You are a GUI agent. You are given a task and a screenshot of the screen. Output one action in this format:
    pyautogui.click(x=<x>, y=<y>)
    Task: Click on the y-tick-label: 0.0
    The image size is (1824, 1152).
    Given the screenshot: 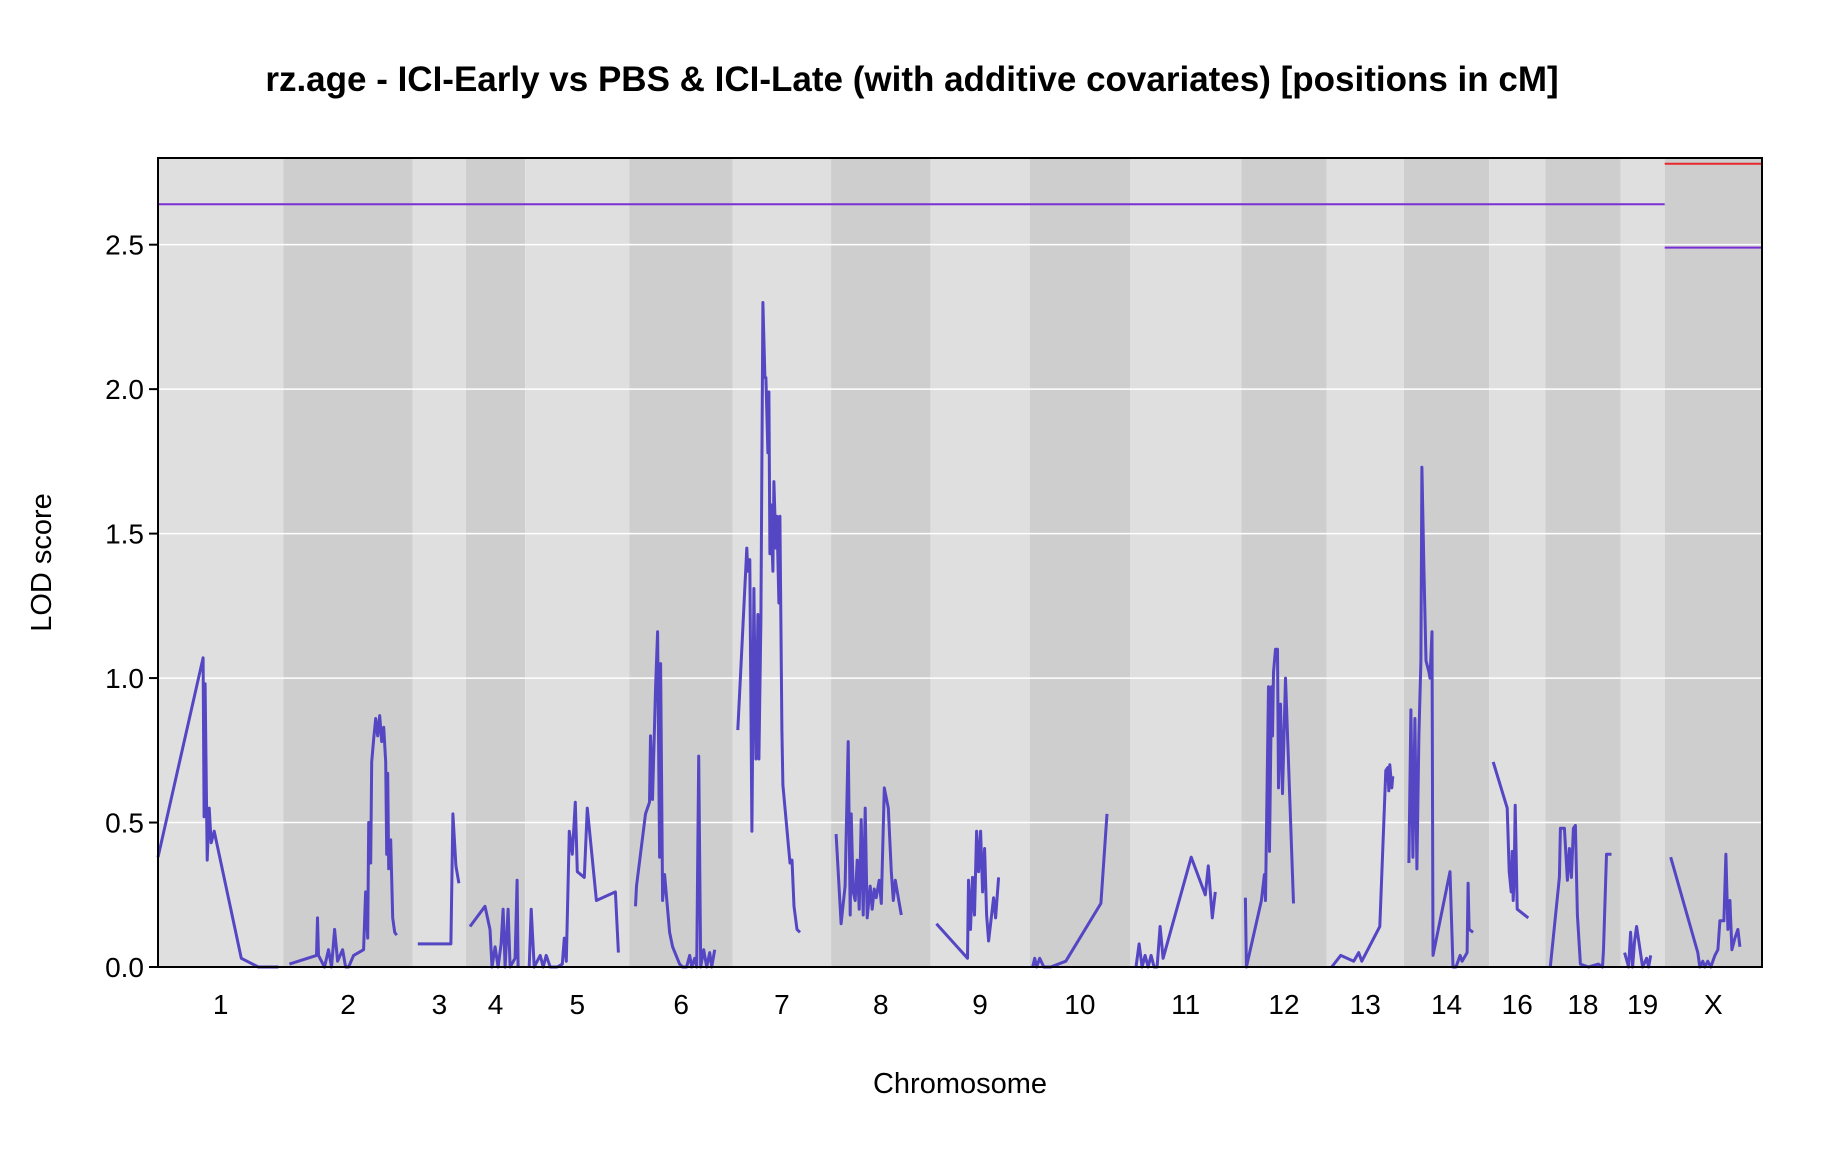 What is the action you would take?
    pyautogui.click(x=124, y=967)
    